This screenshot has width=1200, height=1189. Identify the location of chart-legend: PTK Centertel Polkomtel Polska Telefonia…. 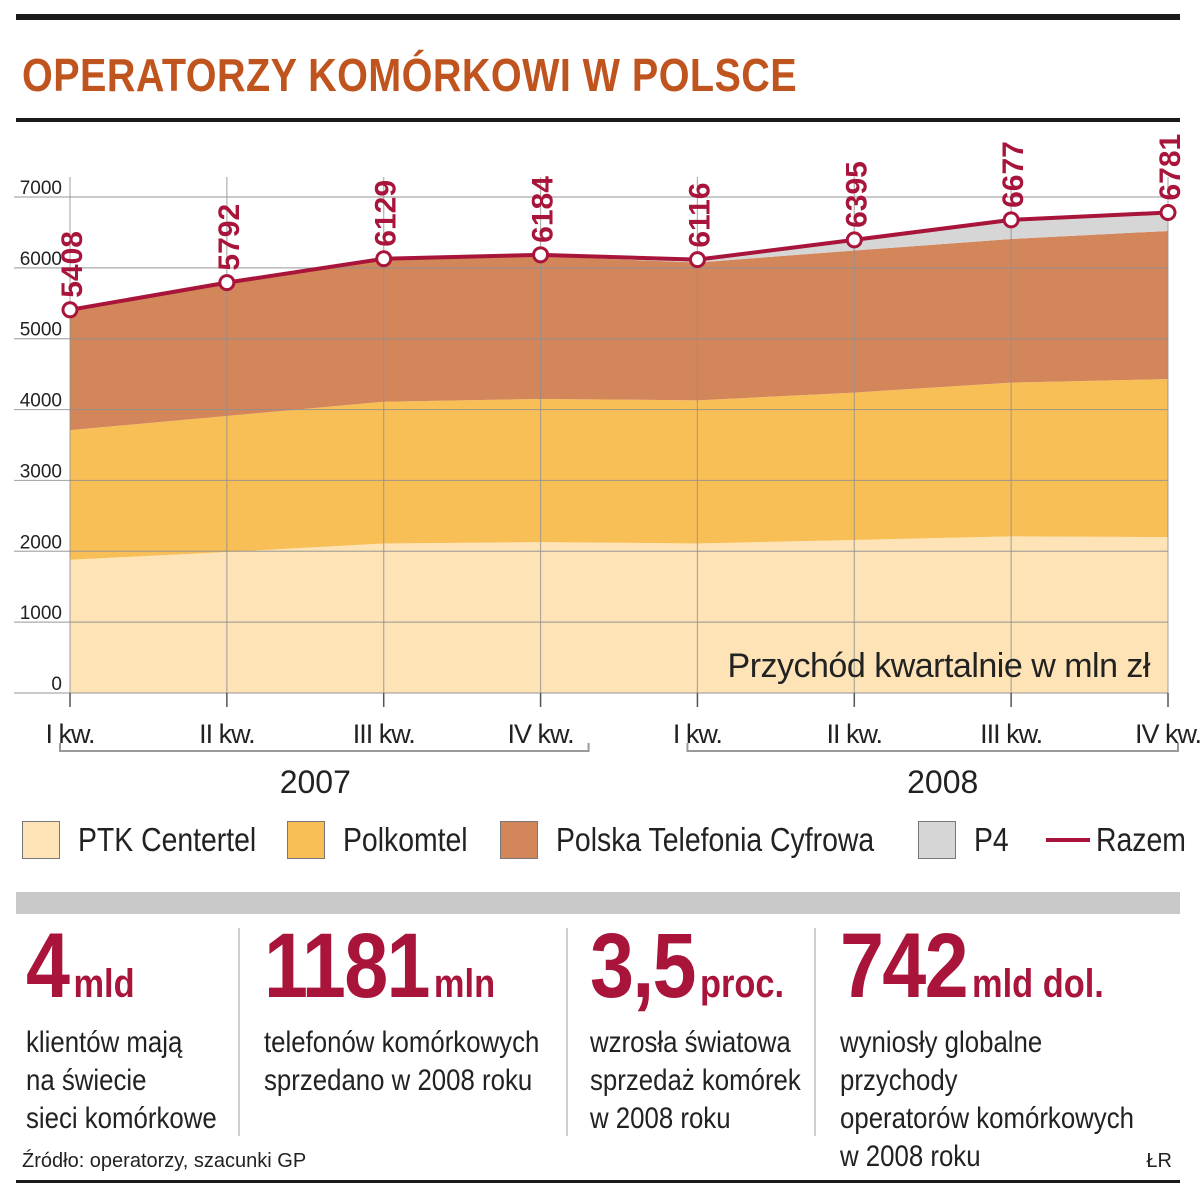
(600, 840).